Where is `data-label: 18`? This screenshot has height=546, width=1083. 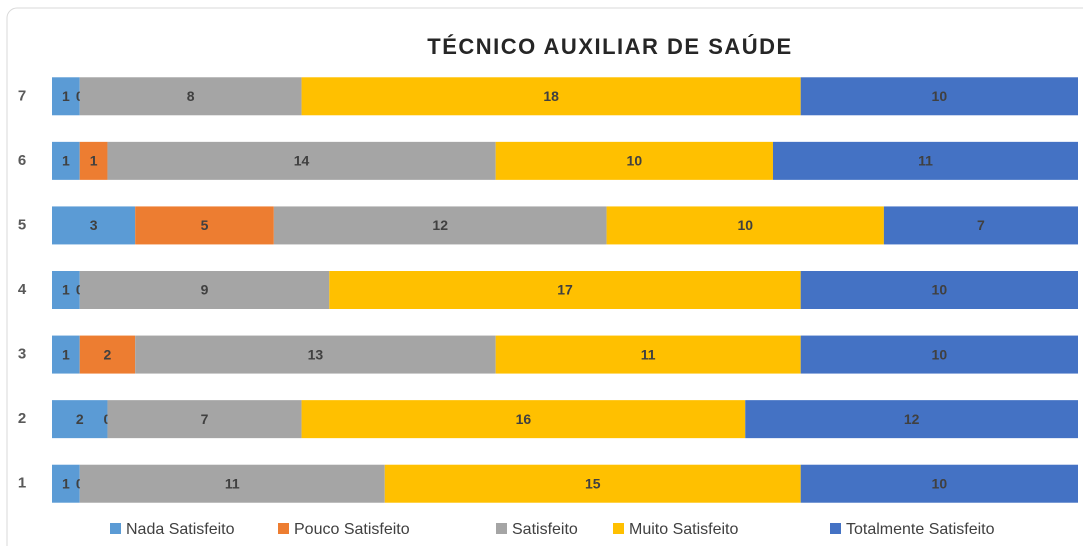
data-label: 18 is located at coordinates (551, 96).